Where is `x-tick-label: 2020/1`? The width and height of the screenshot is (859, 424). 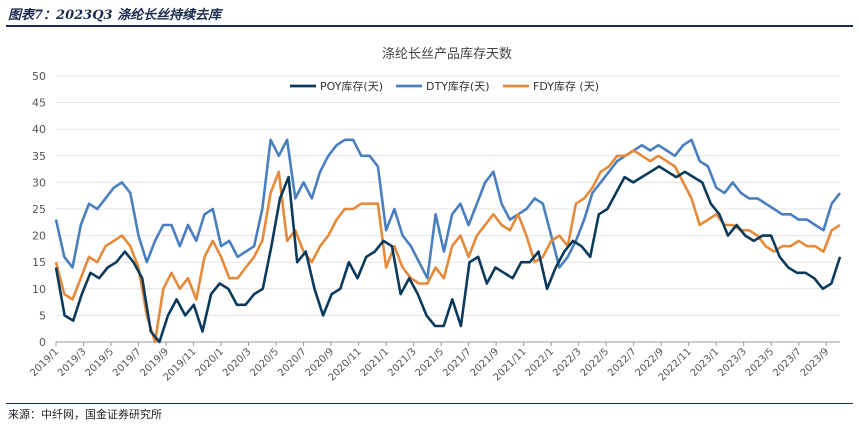
x-tick-label: 2020/1 is located at coordinates (210, 362).